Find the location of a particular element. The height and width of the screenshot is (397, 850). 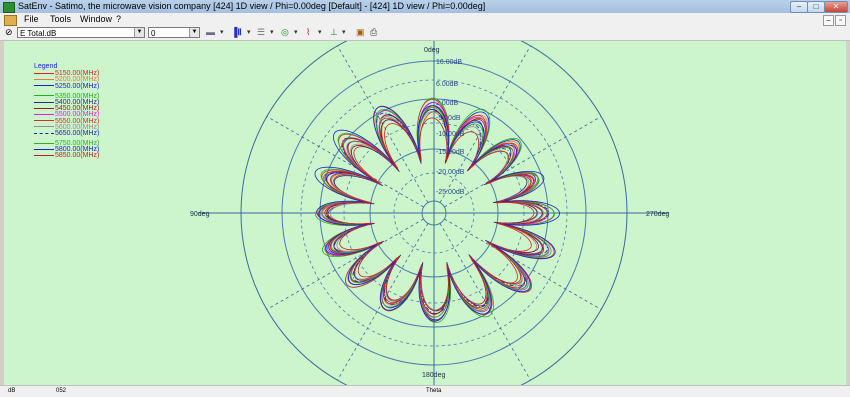

view-button-icon: ▬ is located at coordinates (210, 32).